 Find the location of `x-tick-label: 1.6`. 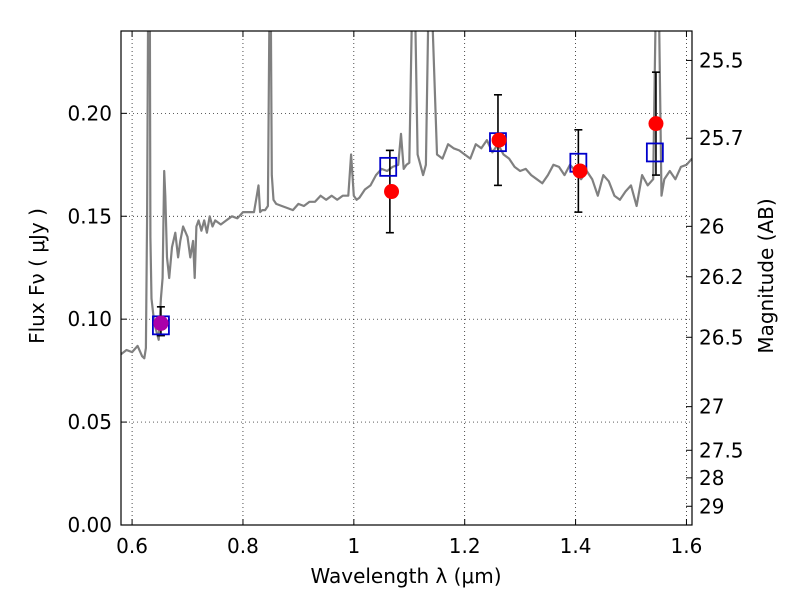

x-tick-label: 1.6 is located at coordinates (687, 546).